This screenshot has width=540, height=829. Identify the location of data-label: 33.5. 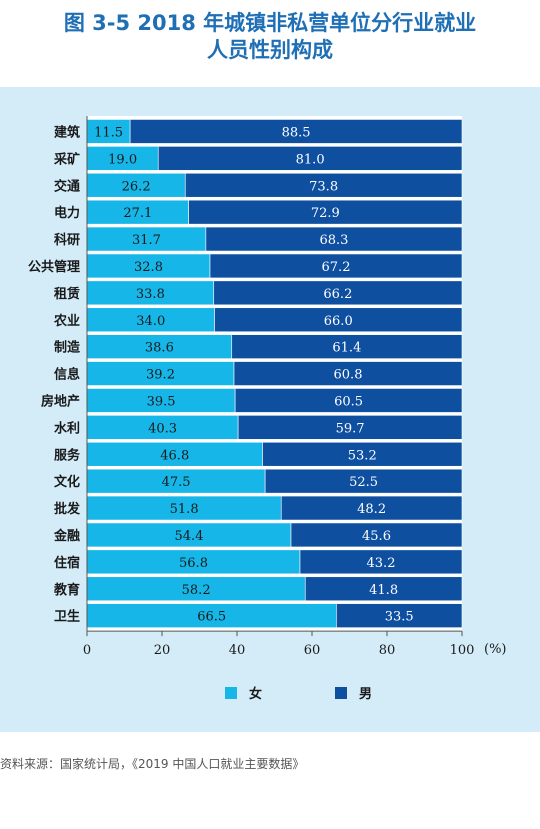
(399, 617).